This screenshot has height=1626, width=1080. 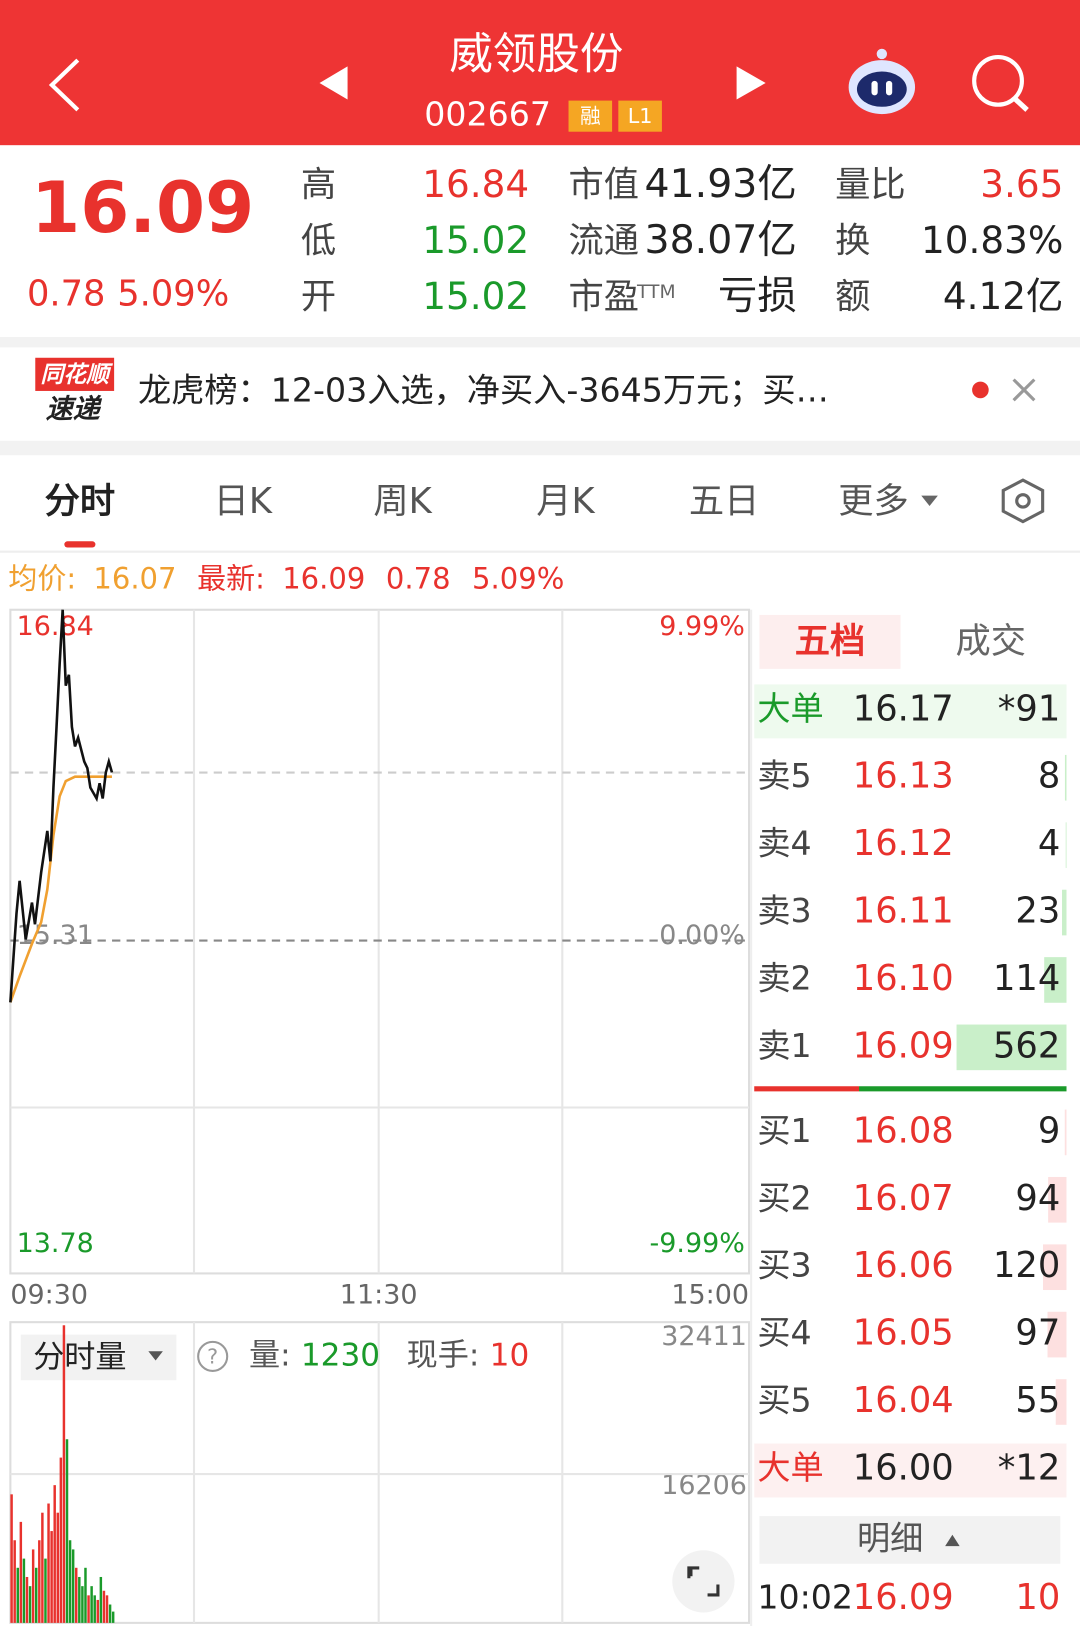 I want to click on close-banner, so click(x=1024, y=390).